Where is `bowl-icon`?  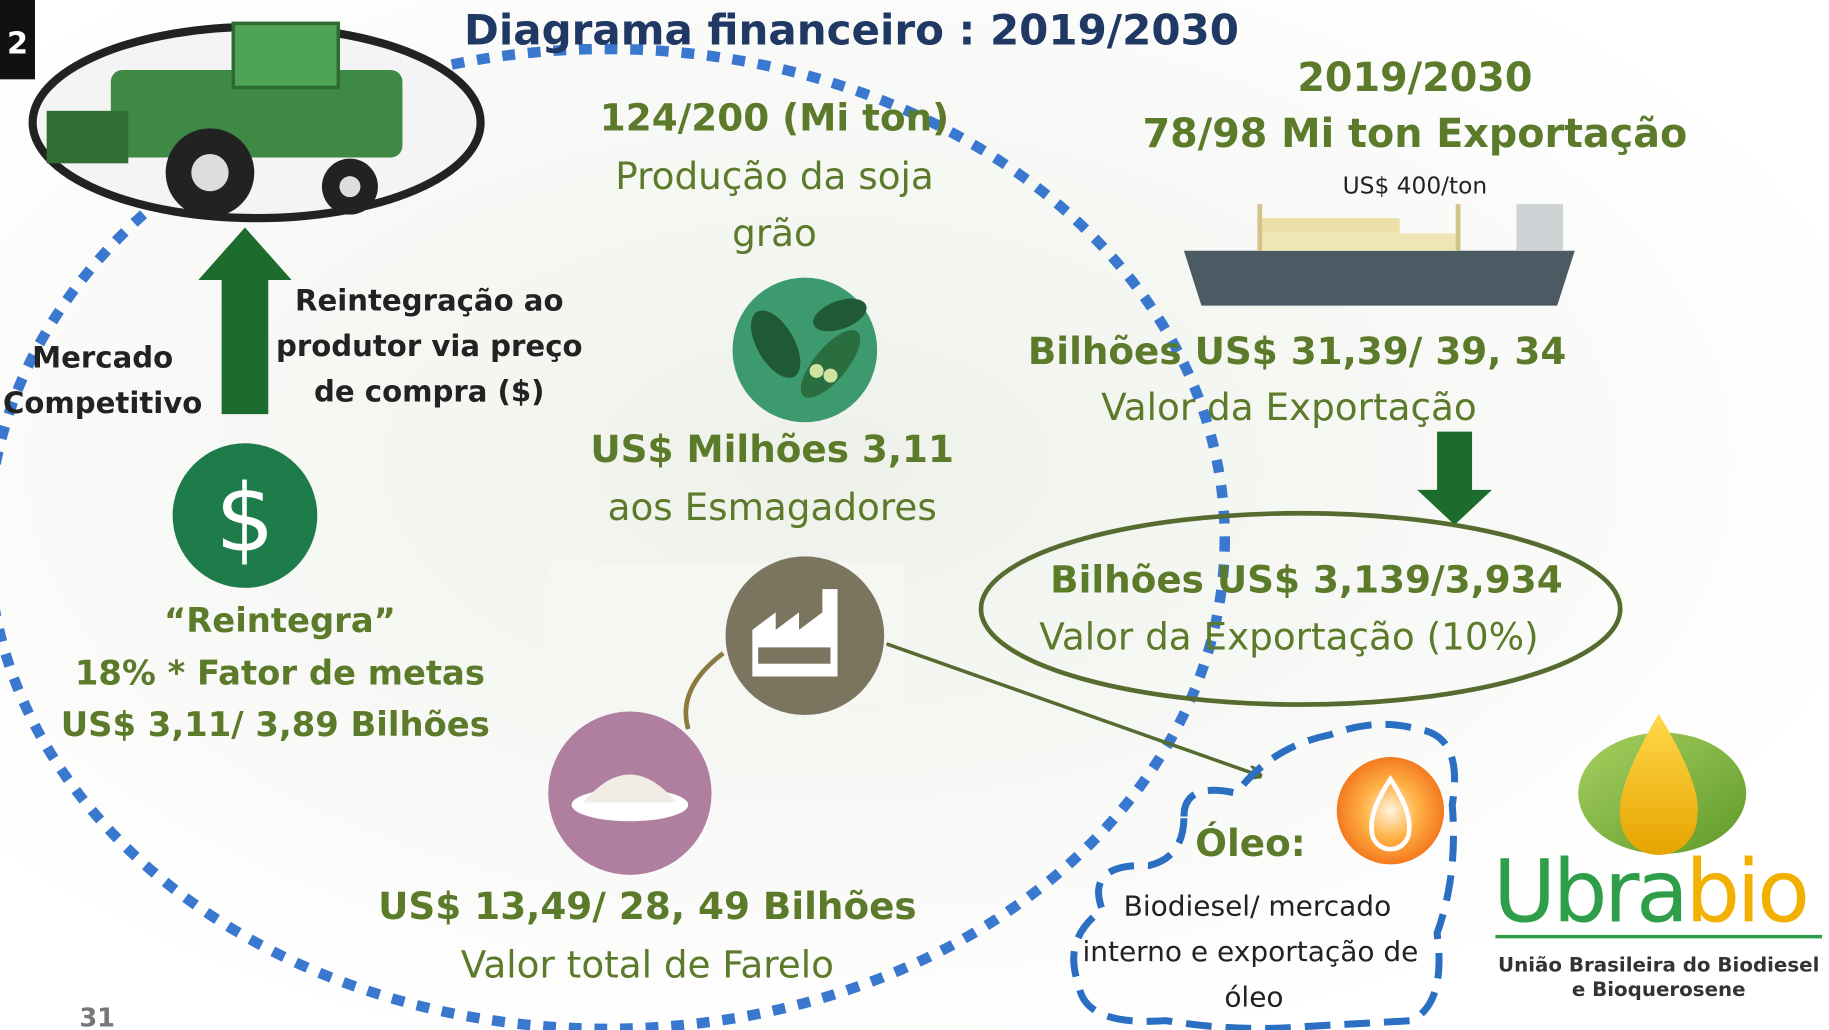 bowl-icon is located at coordinates (630, 793).